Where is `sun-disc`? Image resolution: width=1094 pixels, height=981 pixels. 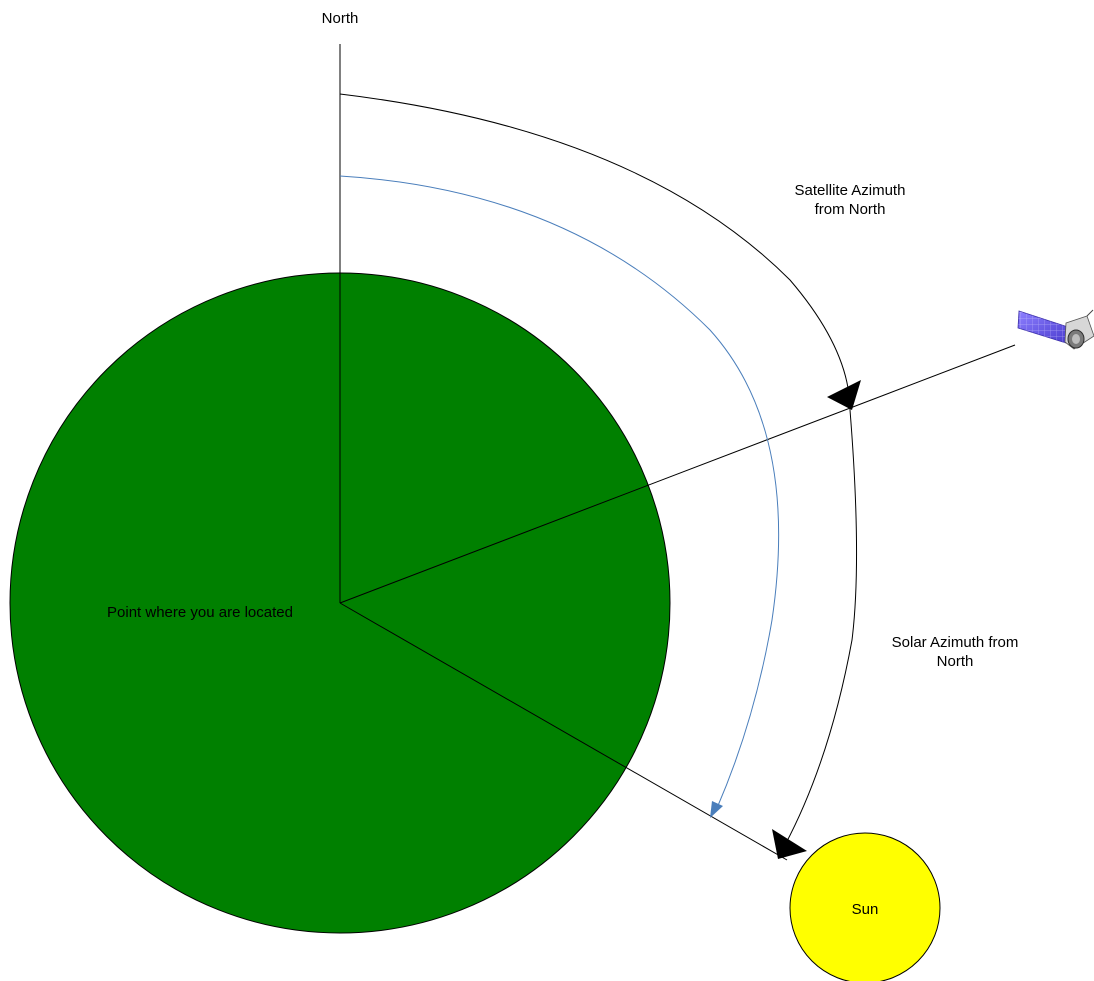
sun-disc is located at coordinates (865, 906).